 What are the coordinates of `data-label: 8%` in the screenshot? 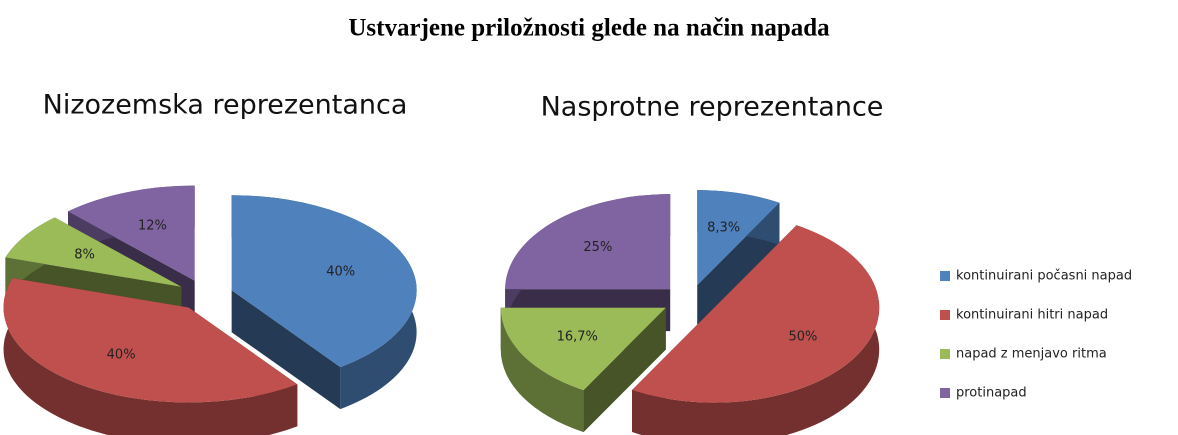 It's located at (84, 255).